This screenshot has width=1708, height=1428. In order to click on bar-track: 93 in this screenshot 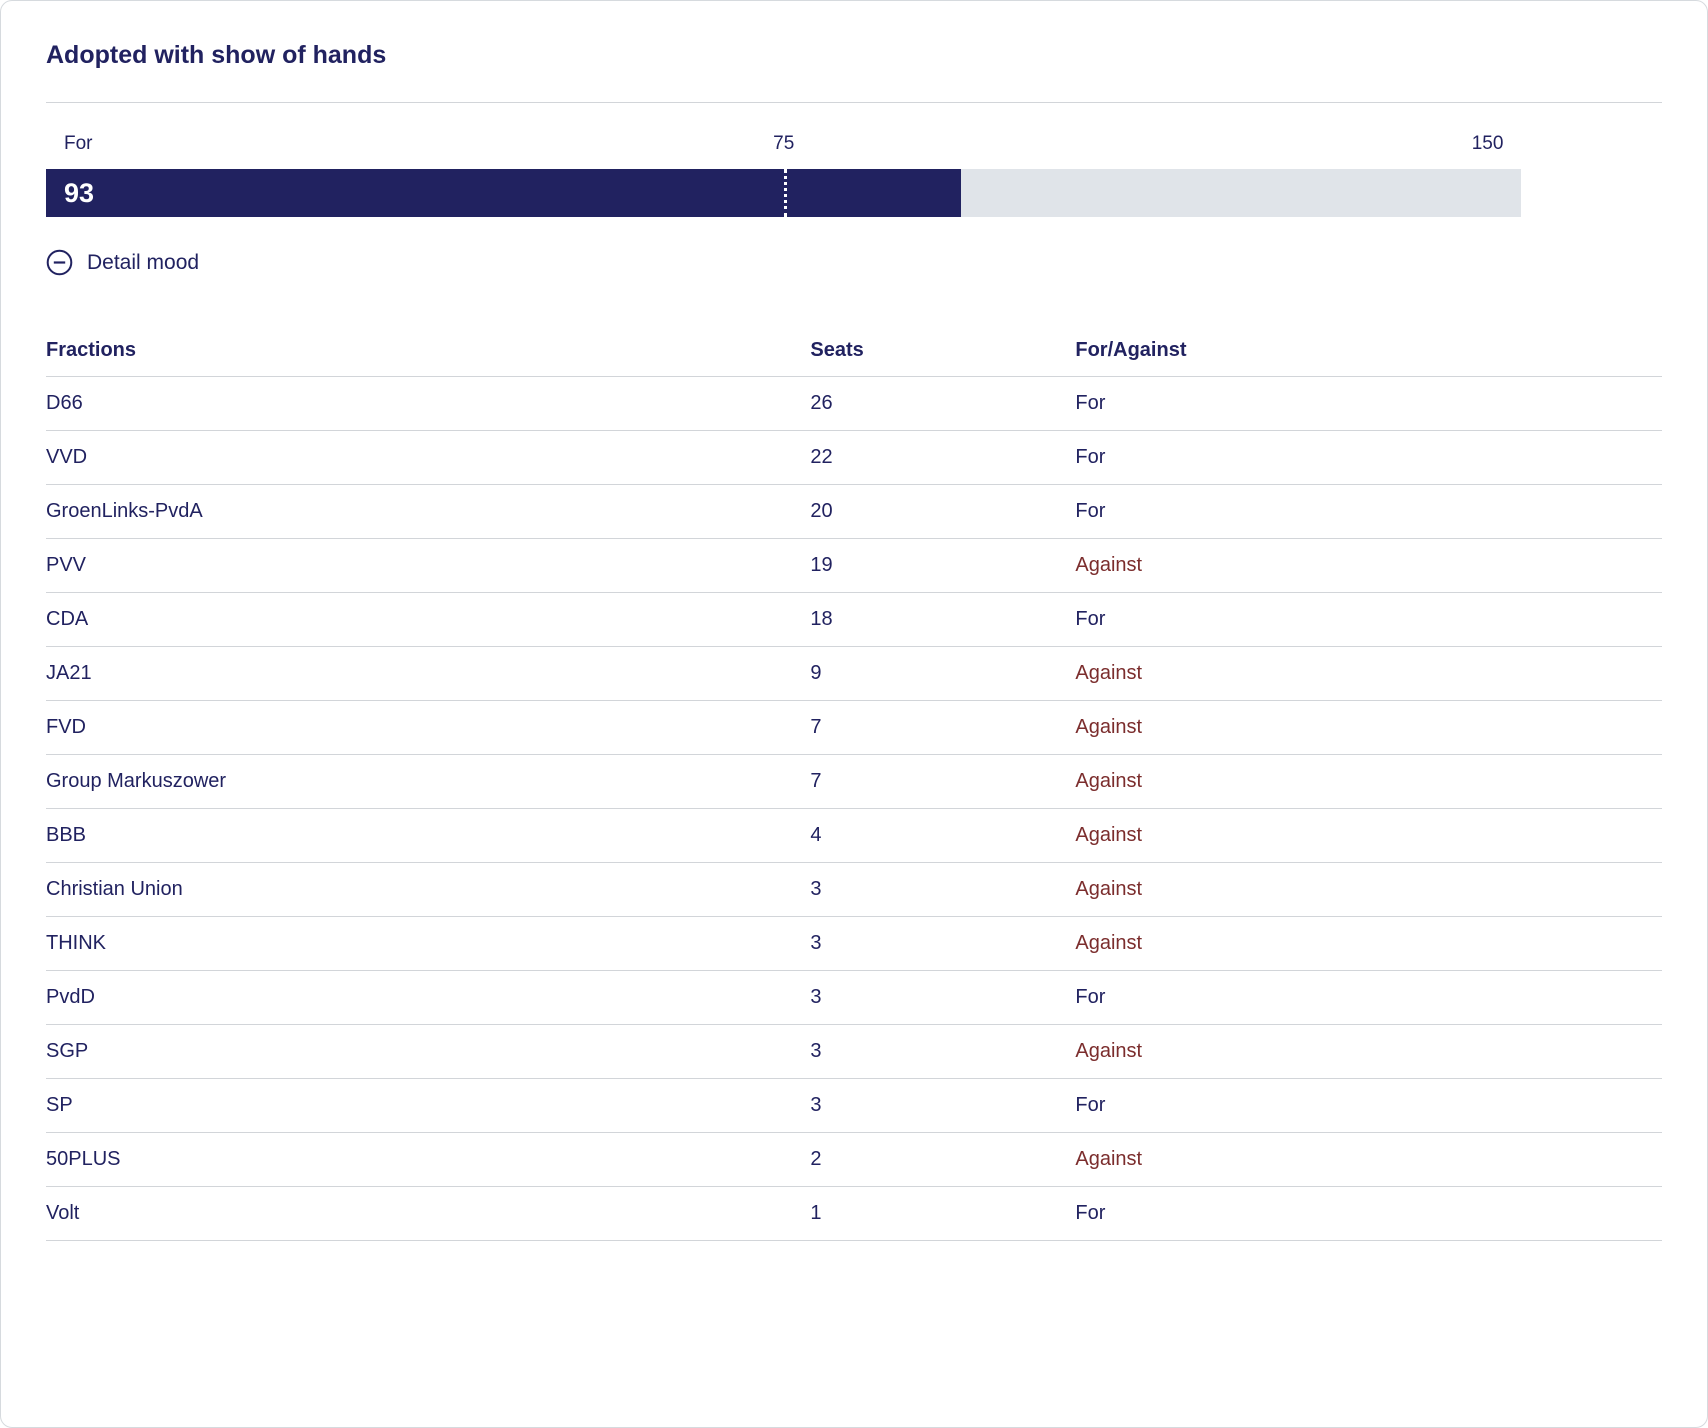, I will do `click(784, 193)`.